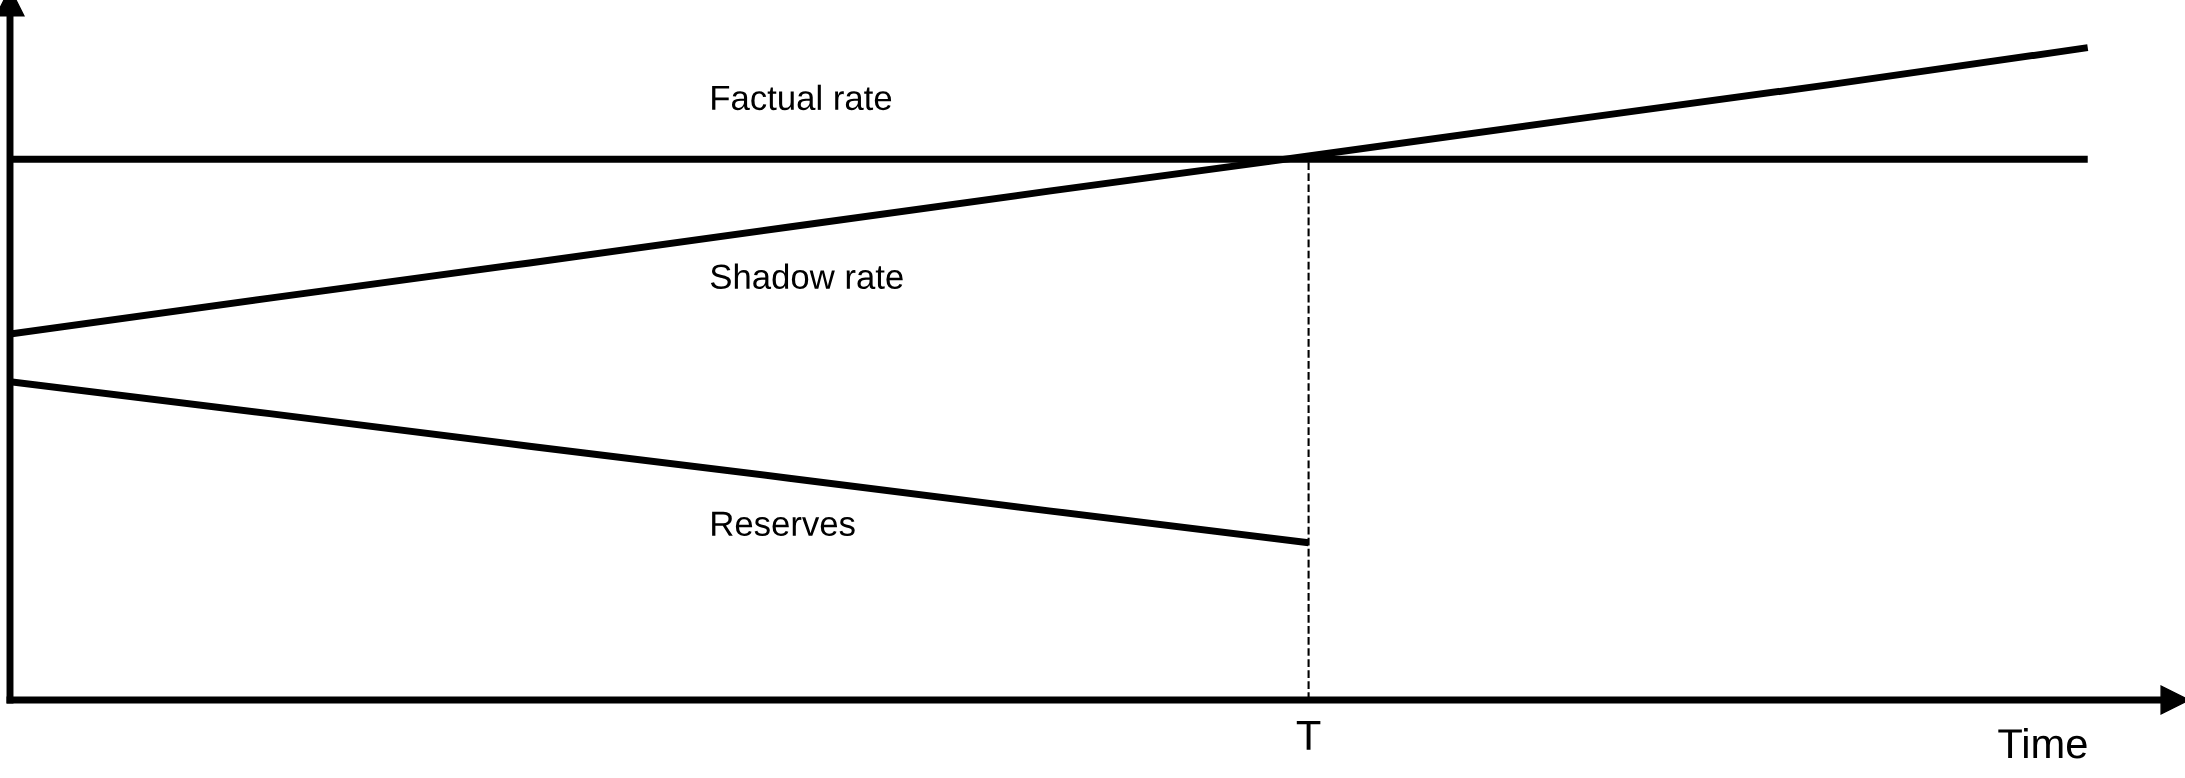  I want to click on series-label: Shadow rate, so click(806, 276).